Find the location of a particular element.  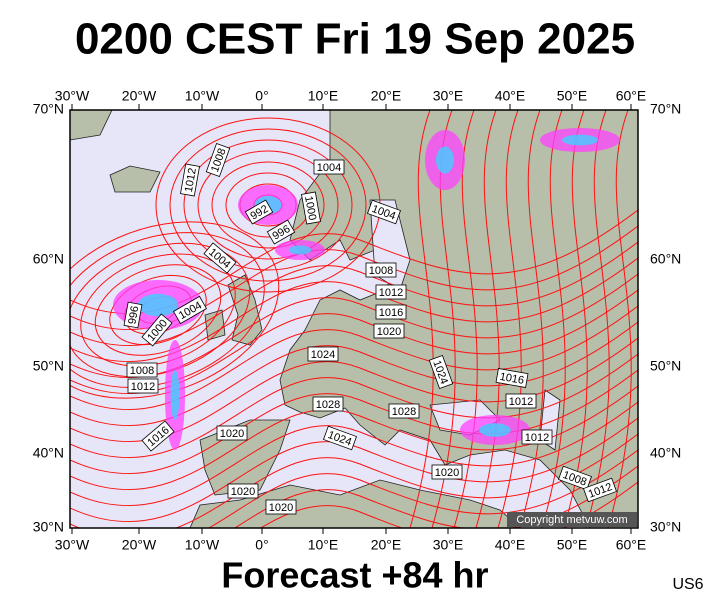

isobar-value: 1008 is located at coordinates (381, 271).